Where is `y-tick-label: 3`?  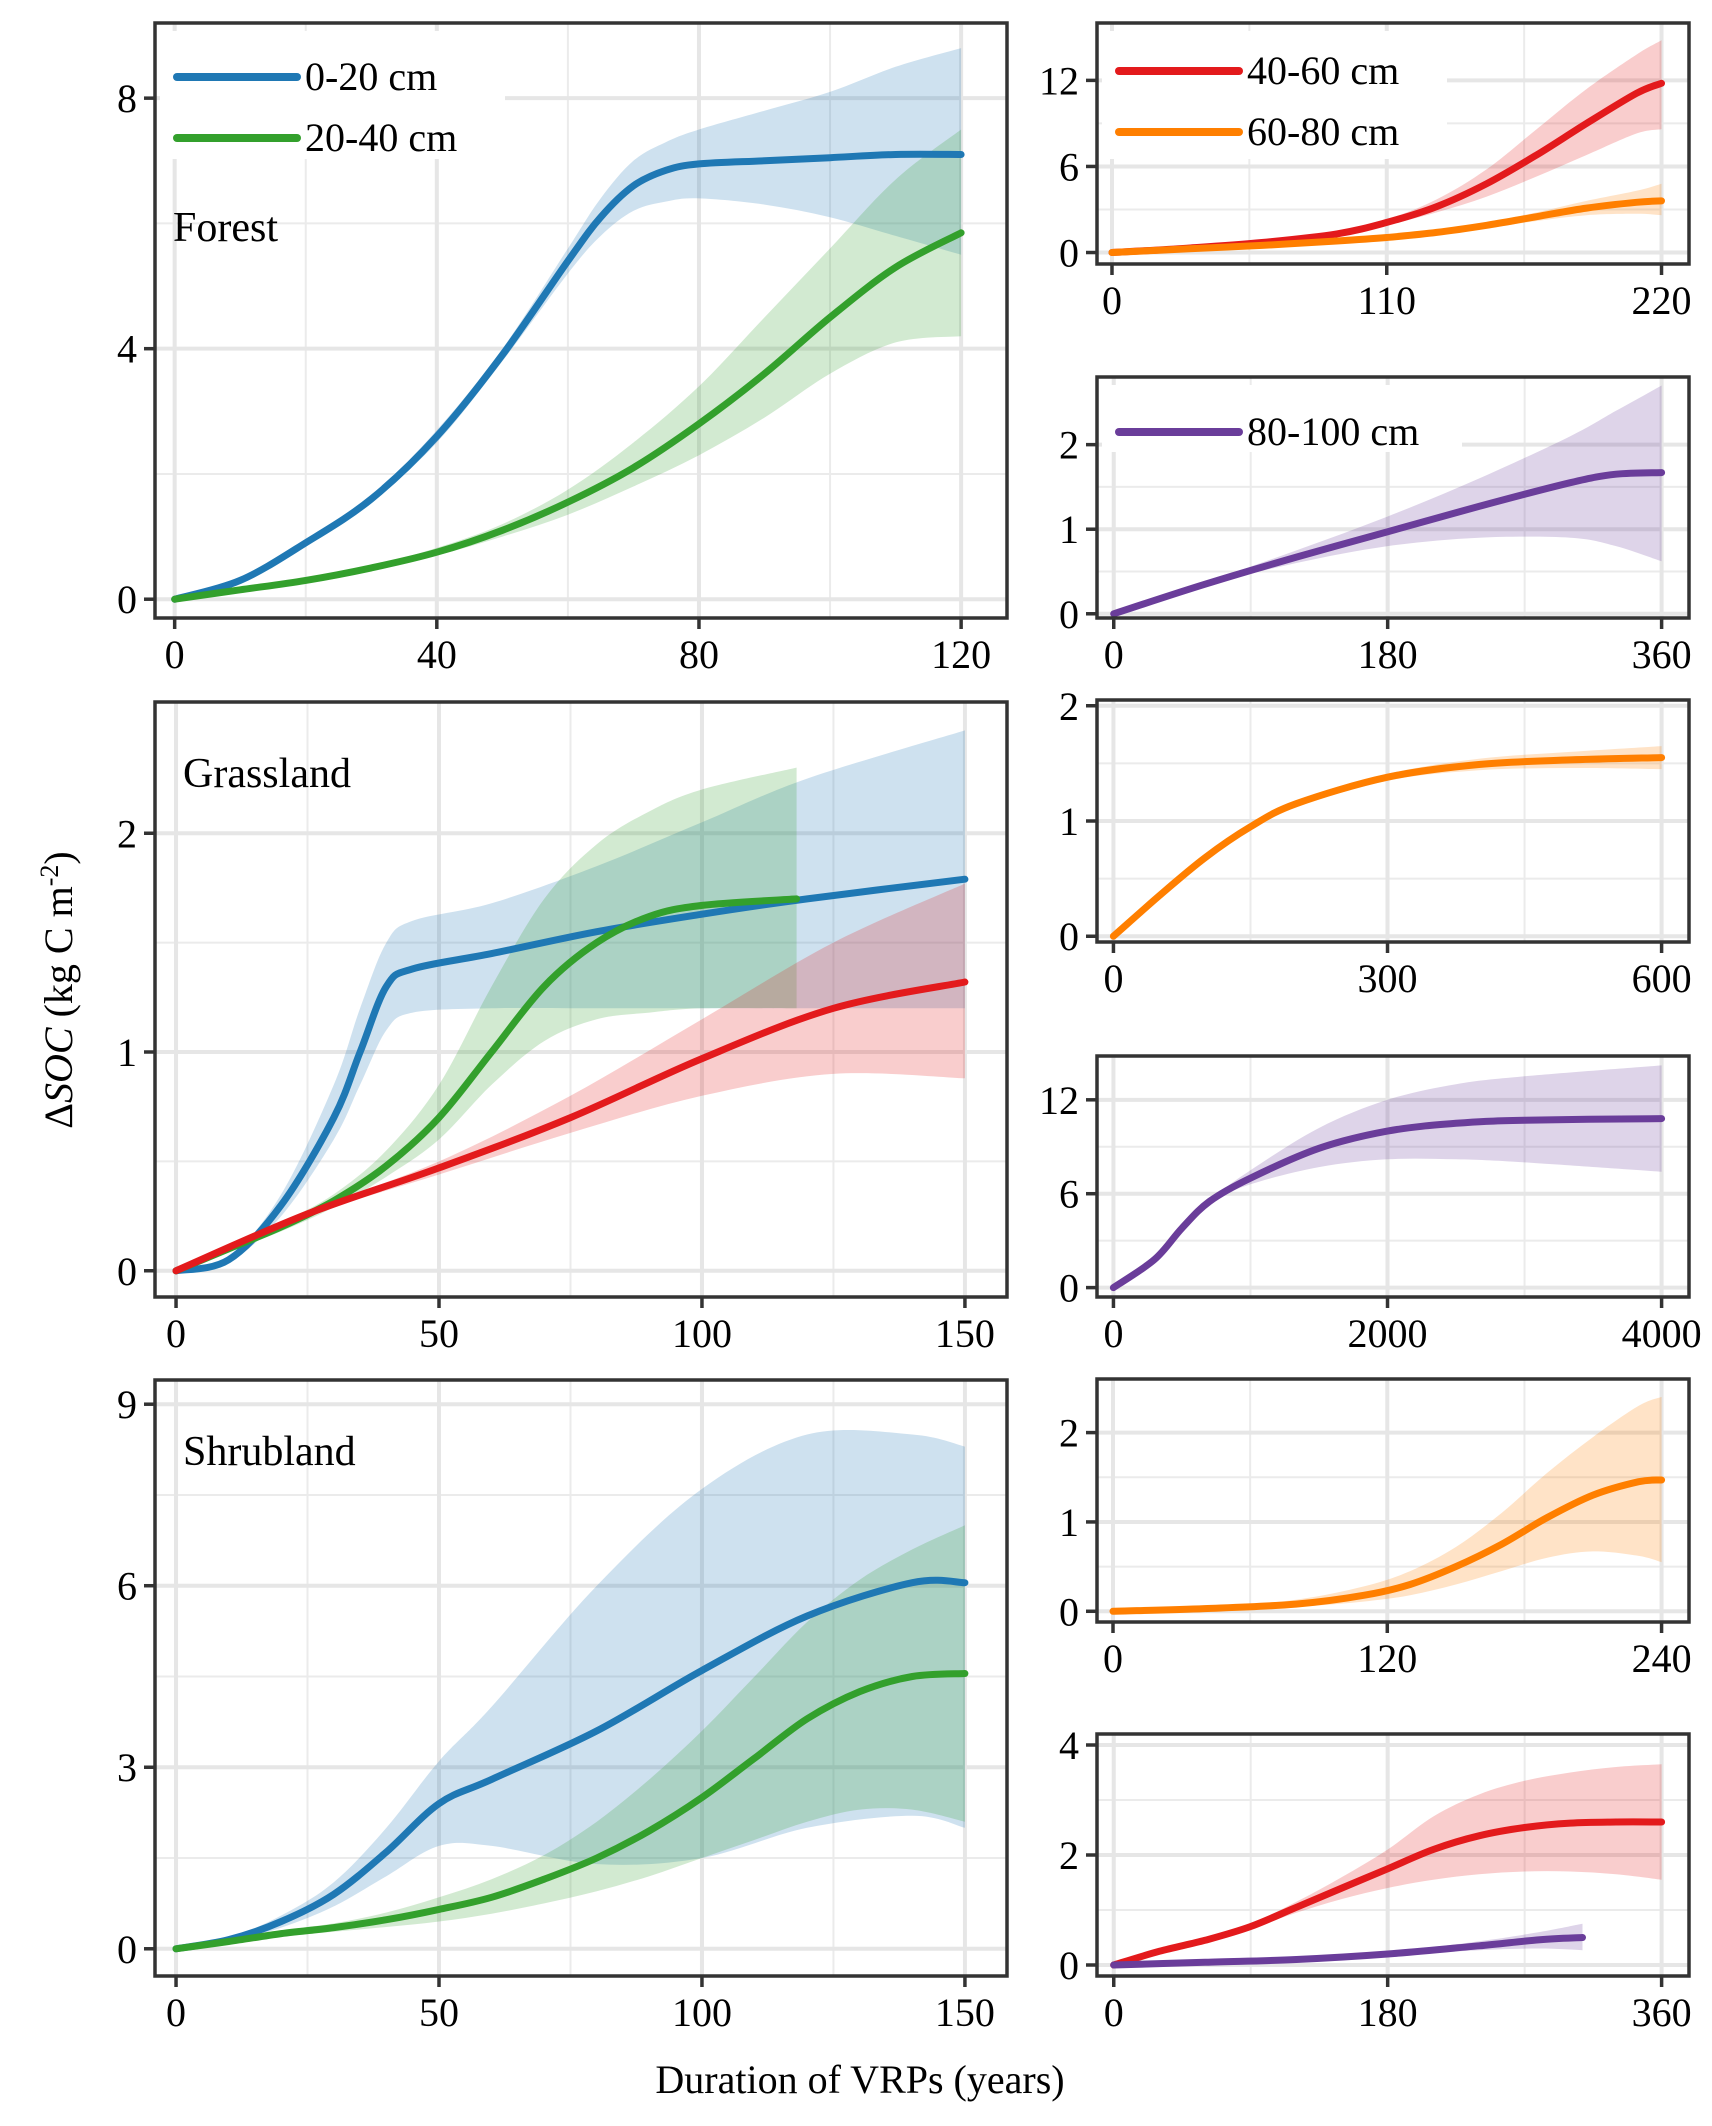
y-tick-label: 3 is located at coordinates (127, 1767).